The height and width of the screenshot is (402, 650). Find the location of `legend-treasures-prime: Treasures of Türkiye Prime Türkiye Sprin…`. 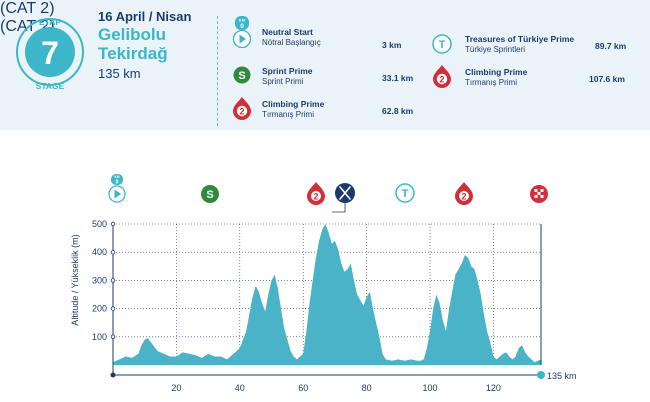

legend-treasures-prime: Treasures of Türkiye Prime Türkiye Sprin… is located at coordinates (519, 44).